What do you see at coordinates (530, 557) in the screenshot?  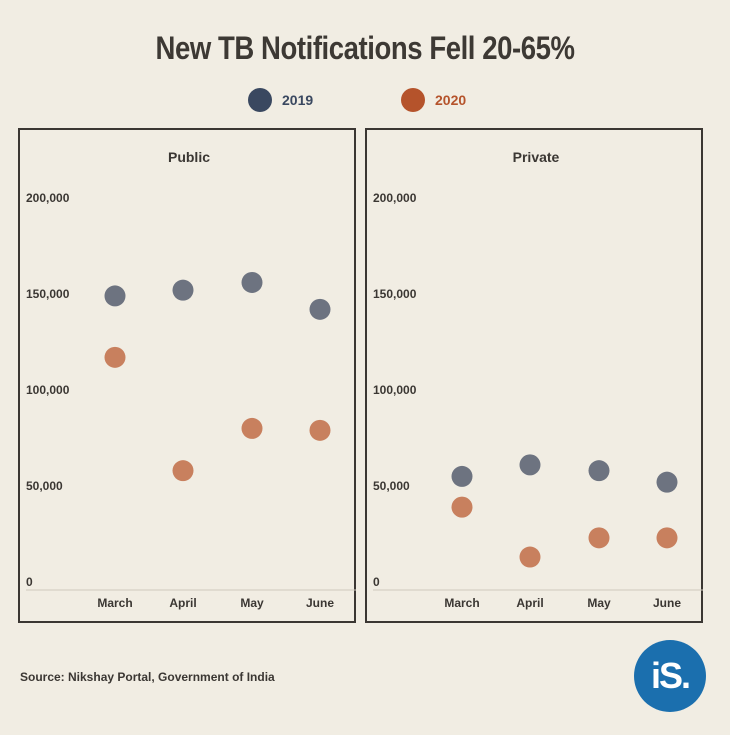 I see `private-point-2020-april` at bounding box center [530, 557].